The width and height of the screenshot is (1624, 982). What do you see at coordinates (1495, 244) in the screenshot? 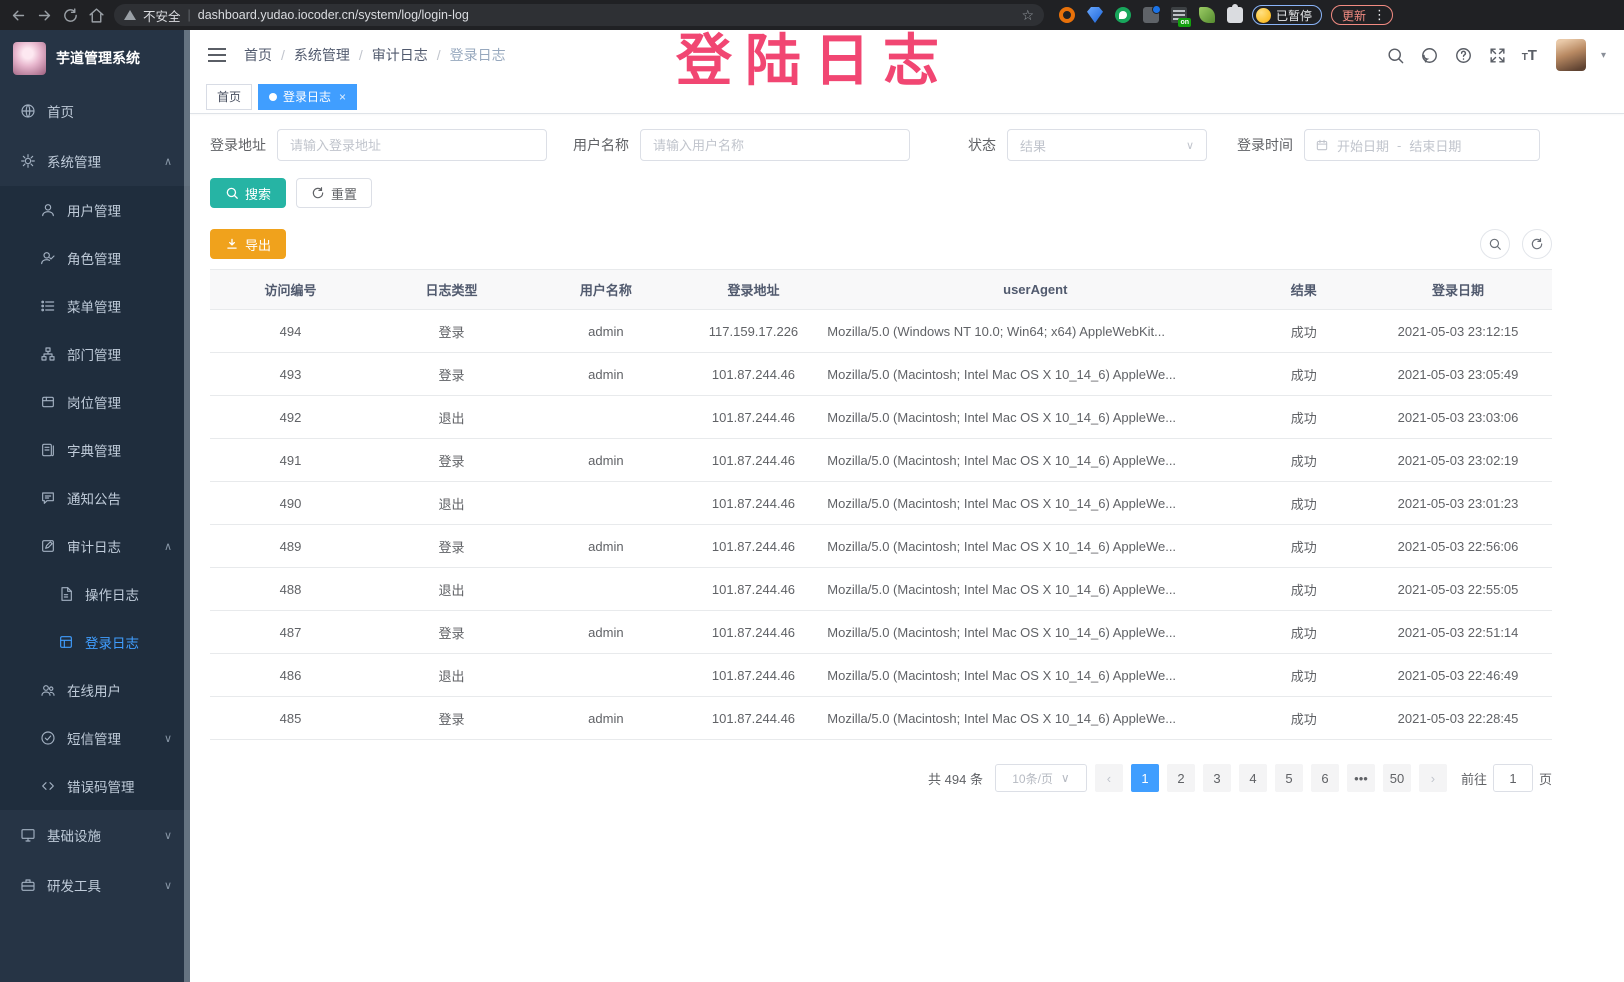
I see `hide-search-button` at bounding box center [1495, 244].